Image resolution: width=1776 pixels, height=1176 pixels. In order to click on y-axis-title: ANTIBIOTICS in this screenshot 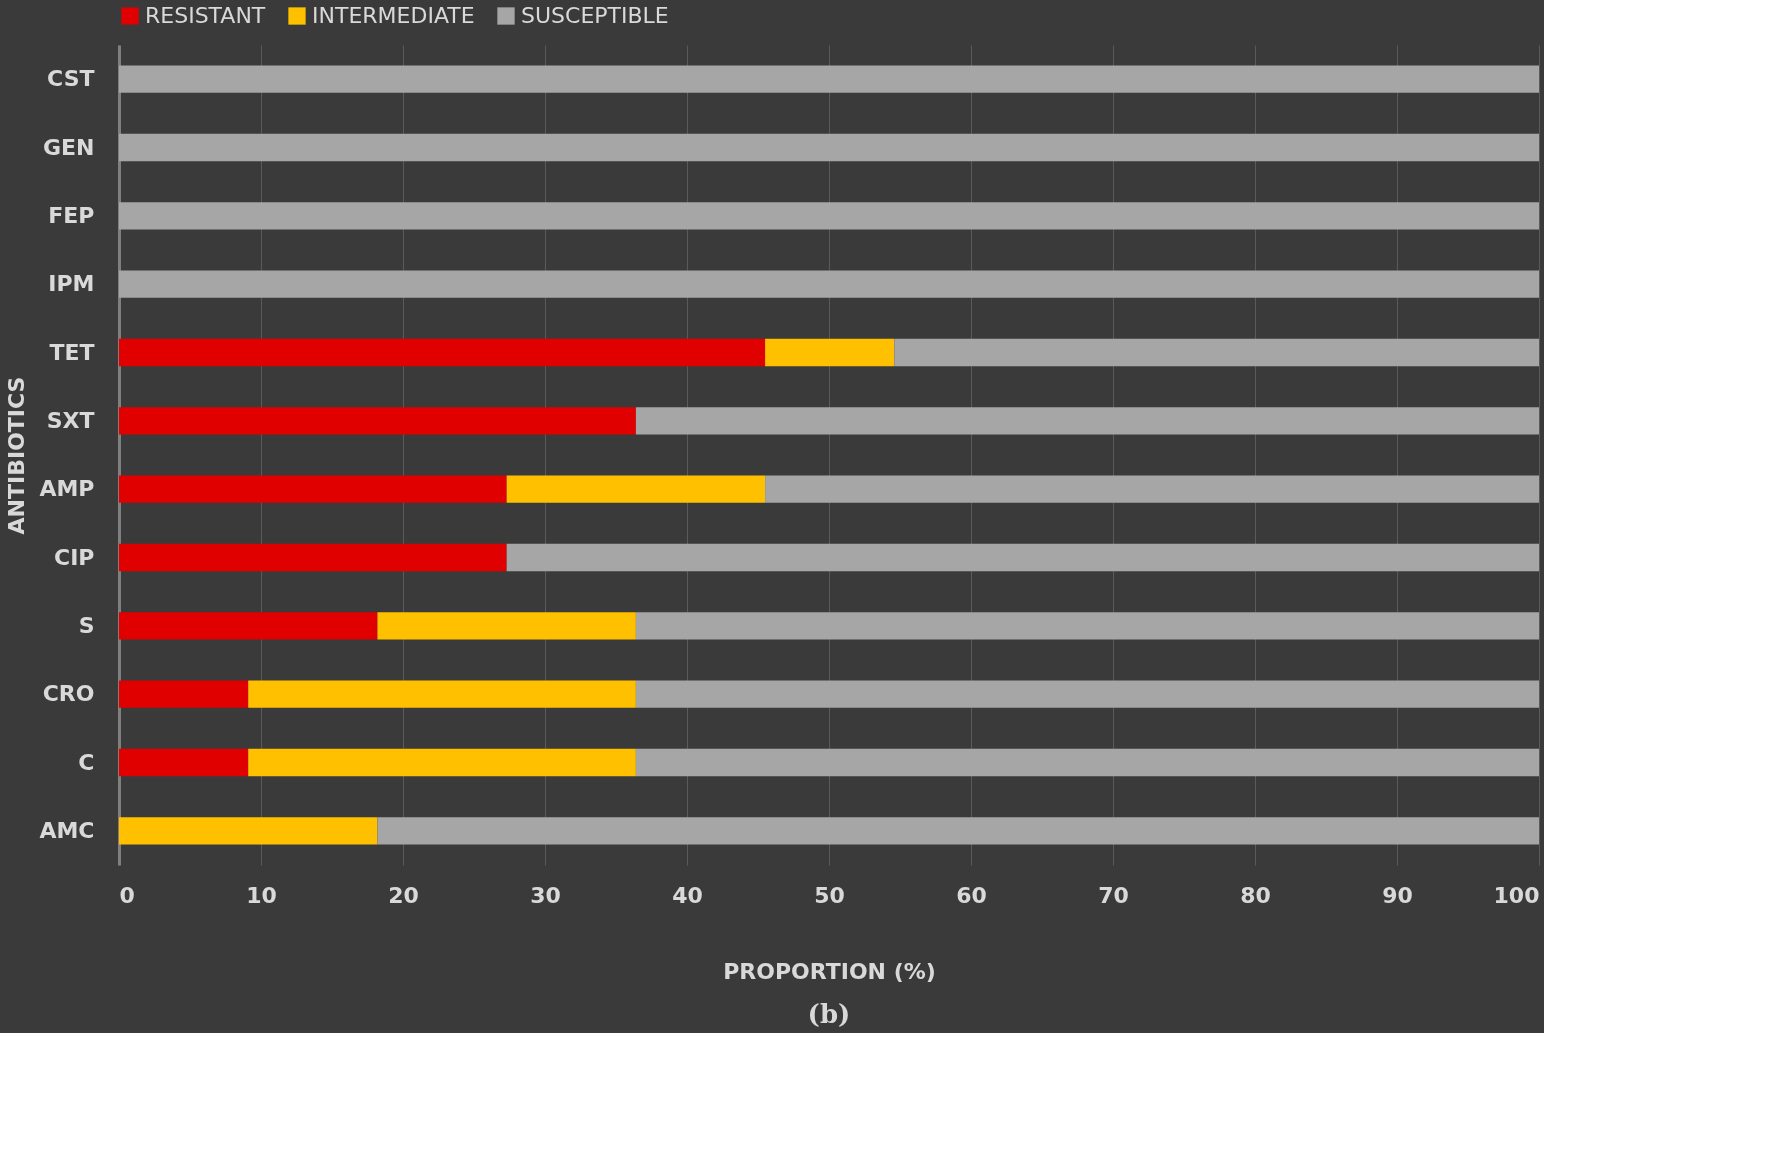, I will do `click(17, 455)`.